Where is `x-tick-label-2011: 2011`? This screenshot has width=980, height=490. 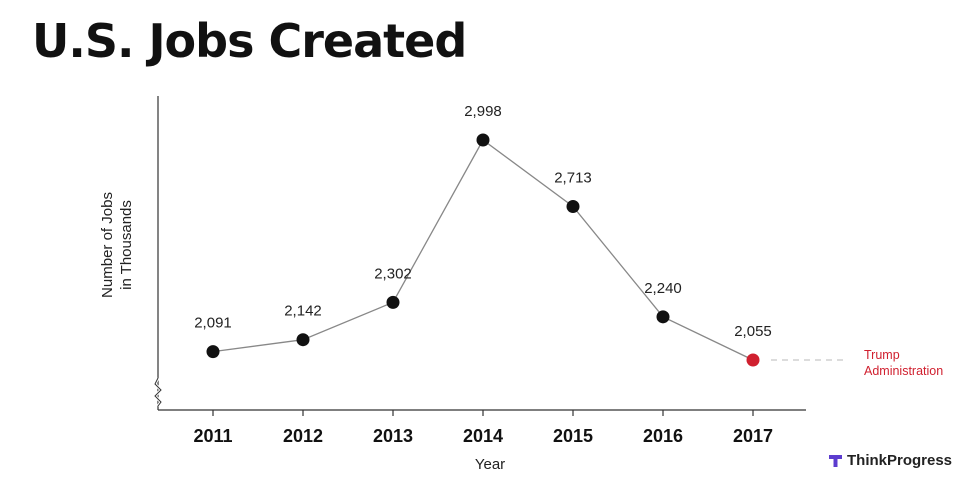
x-tick-label-2011: 2011 is located at coordinates (212, 436).